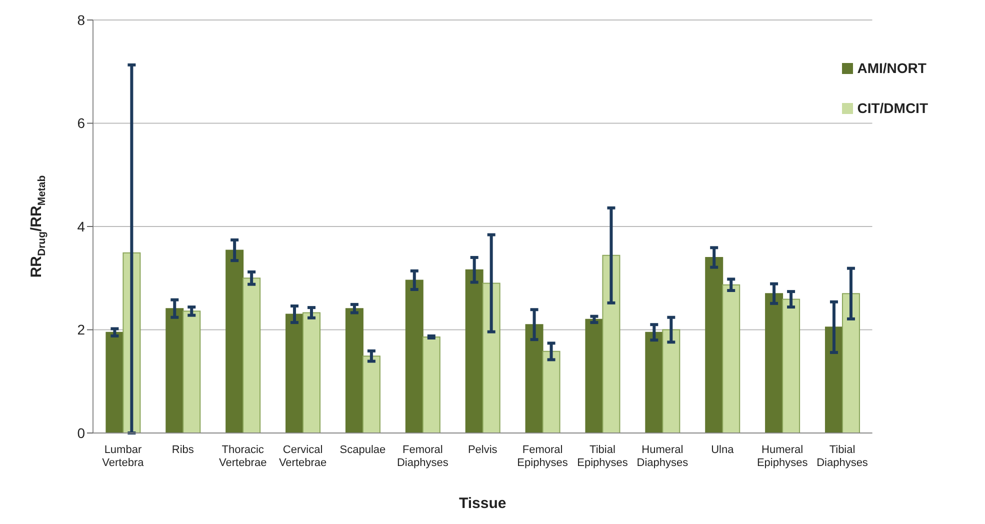 The image size is (985, 524). What do you see at coordinates (123, 456) in the screenshot?
I see `x-tick-label: Lumbar Vertebra` at bounding box center [123, 456].